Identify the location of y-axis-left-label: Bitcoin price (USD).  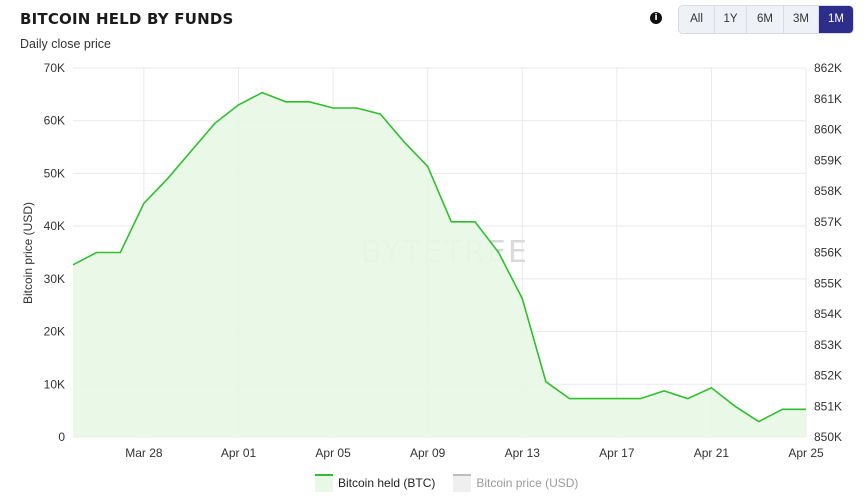
(28, 253).